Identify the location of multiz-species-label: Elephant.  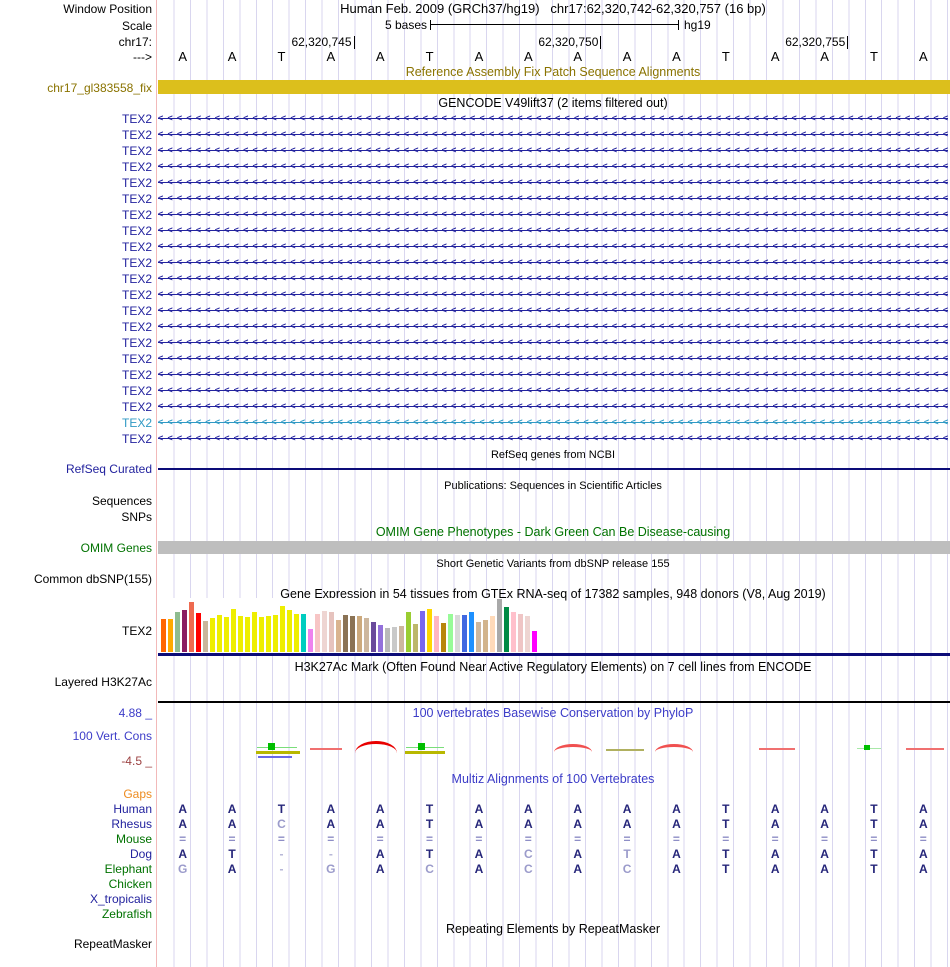
(128, 869).